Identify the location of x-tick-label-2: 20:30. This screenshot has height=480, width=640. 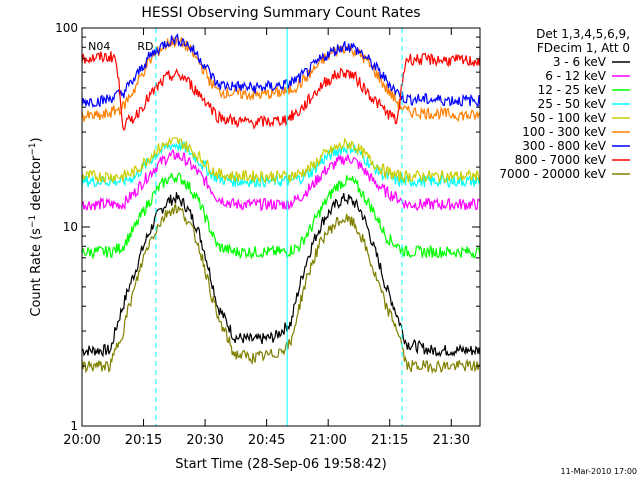
(204, 440).